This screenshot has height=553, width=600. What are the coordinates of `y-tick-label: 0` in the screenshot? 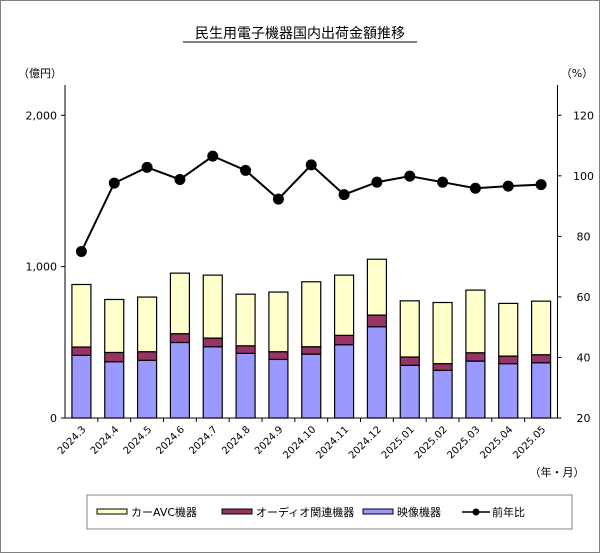 It's located at (53, 418).